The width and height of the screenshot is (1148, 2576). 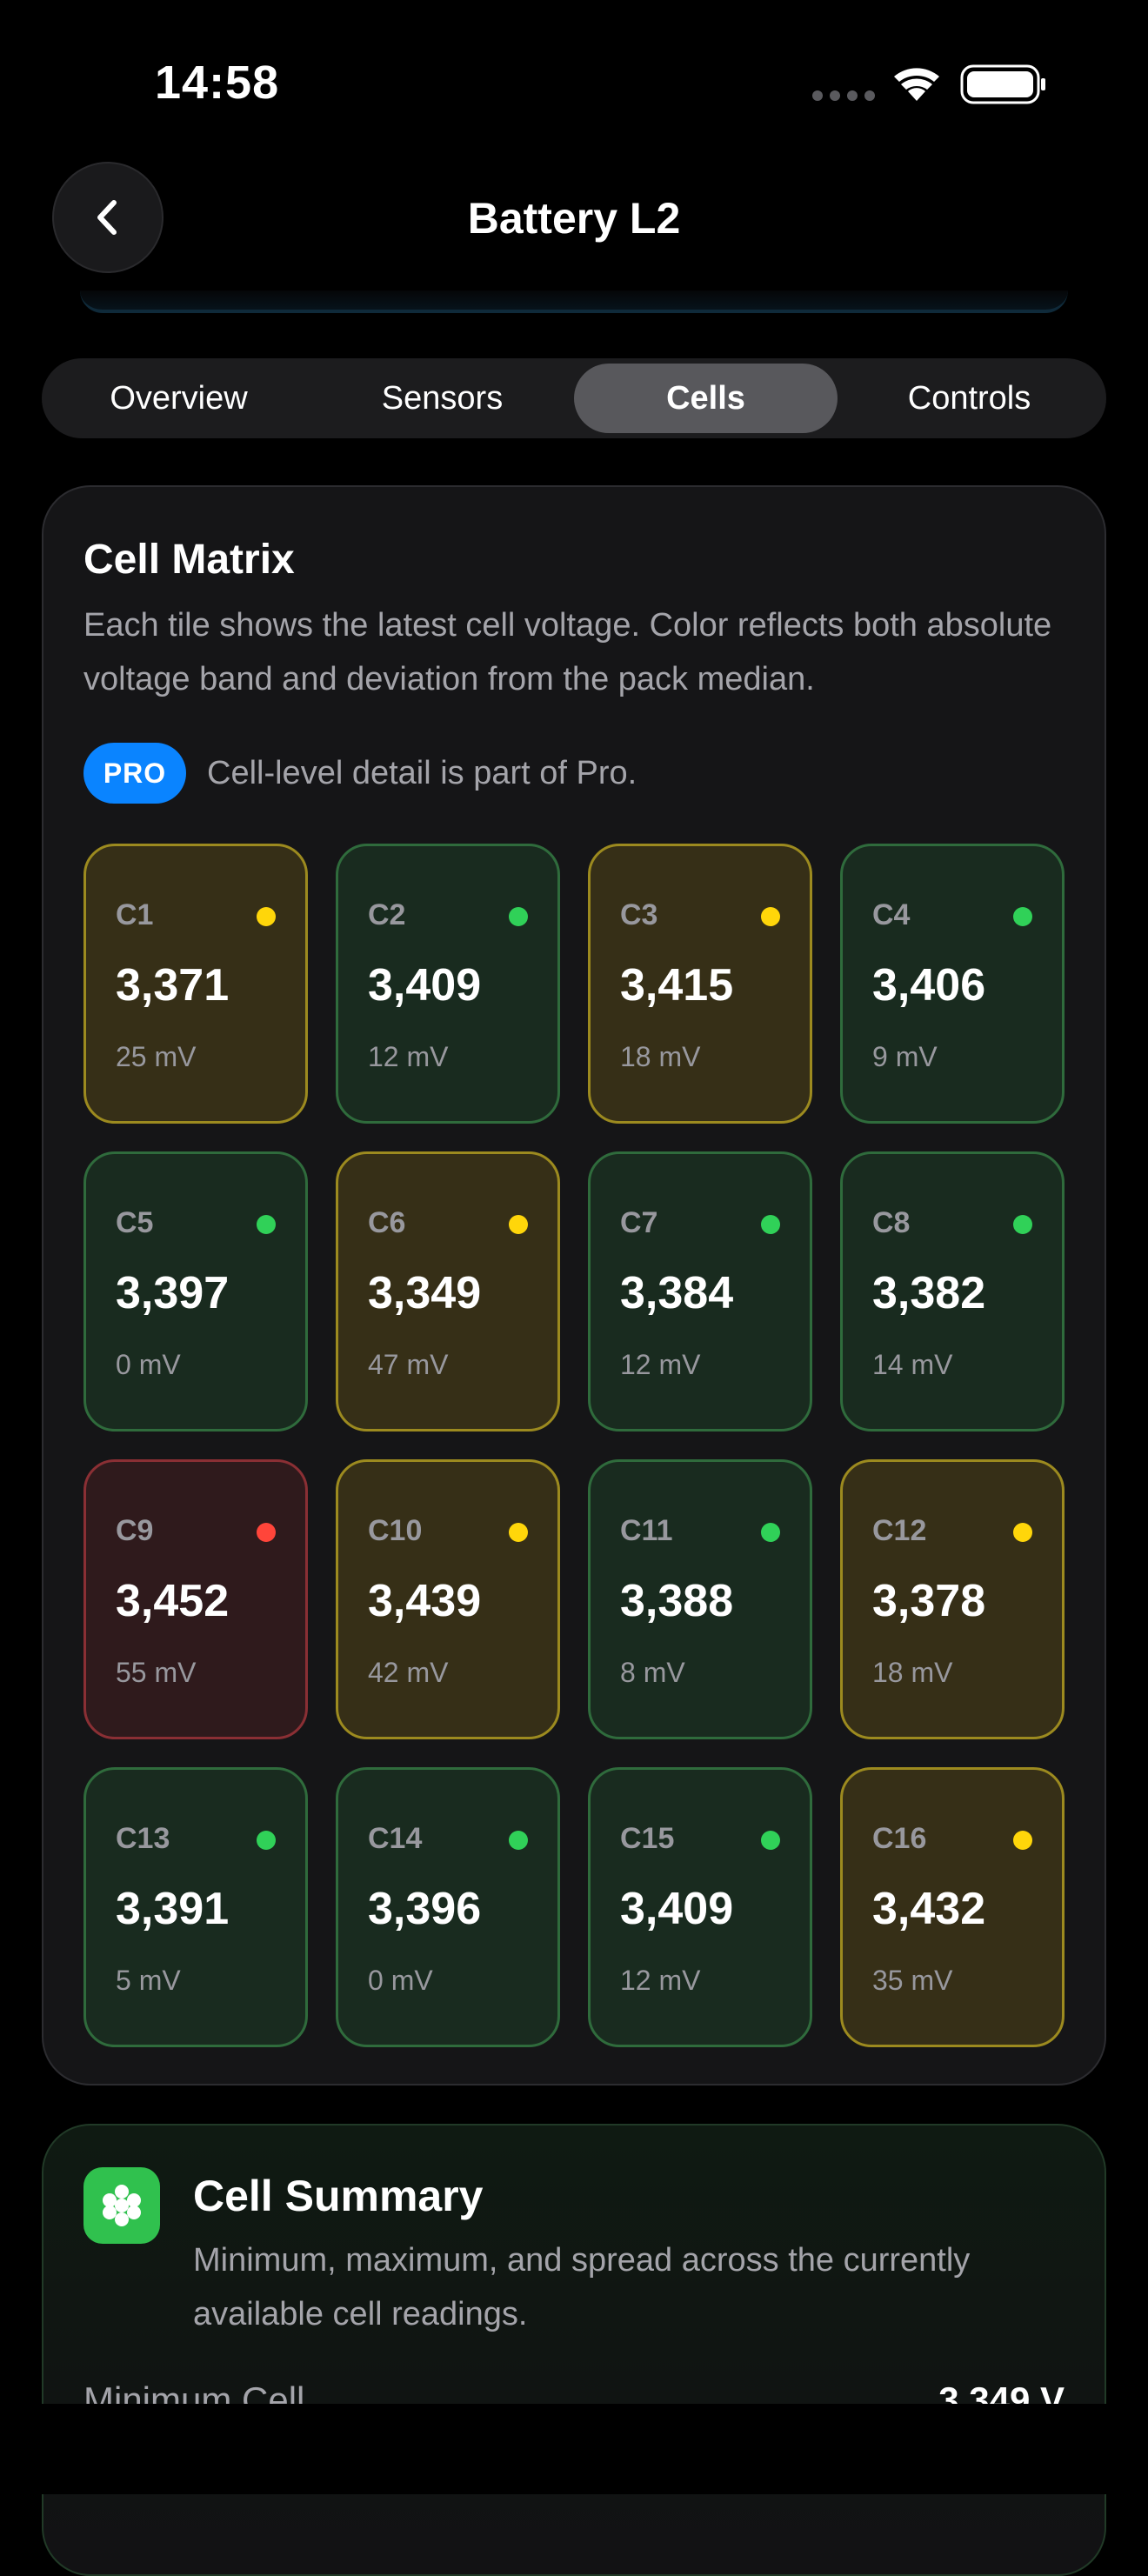 What do you see at coordinates (917, 84) in the screenshot?
I see `wifi-icon` at bounding box center [917, 84].